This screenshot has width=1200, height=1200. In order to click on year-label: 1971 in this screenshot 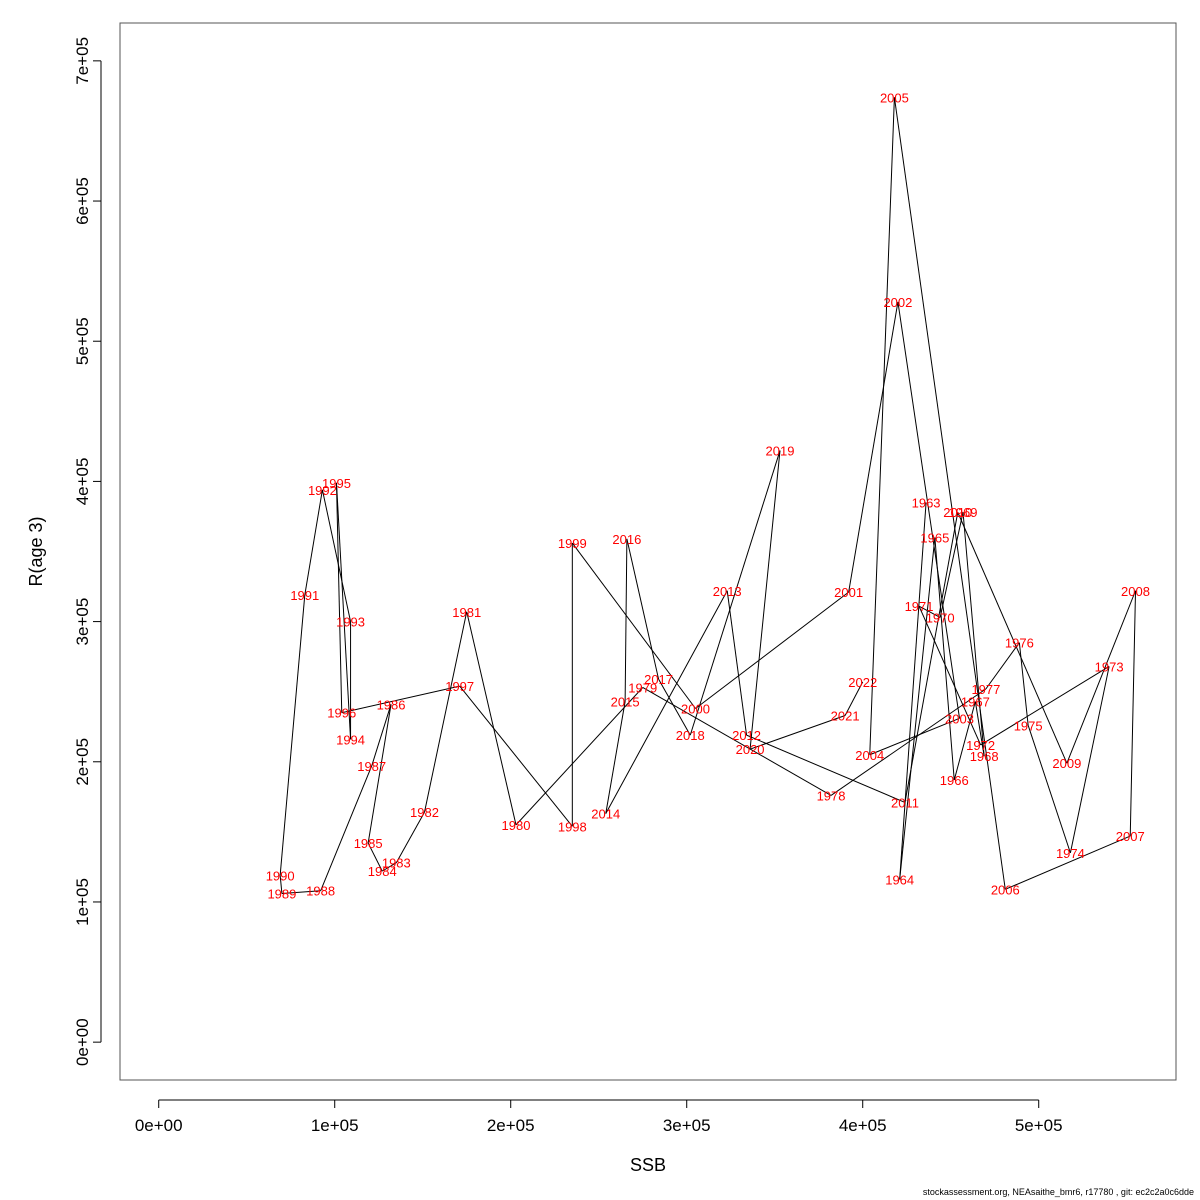, I will do `click(919, 606)`.